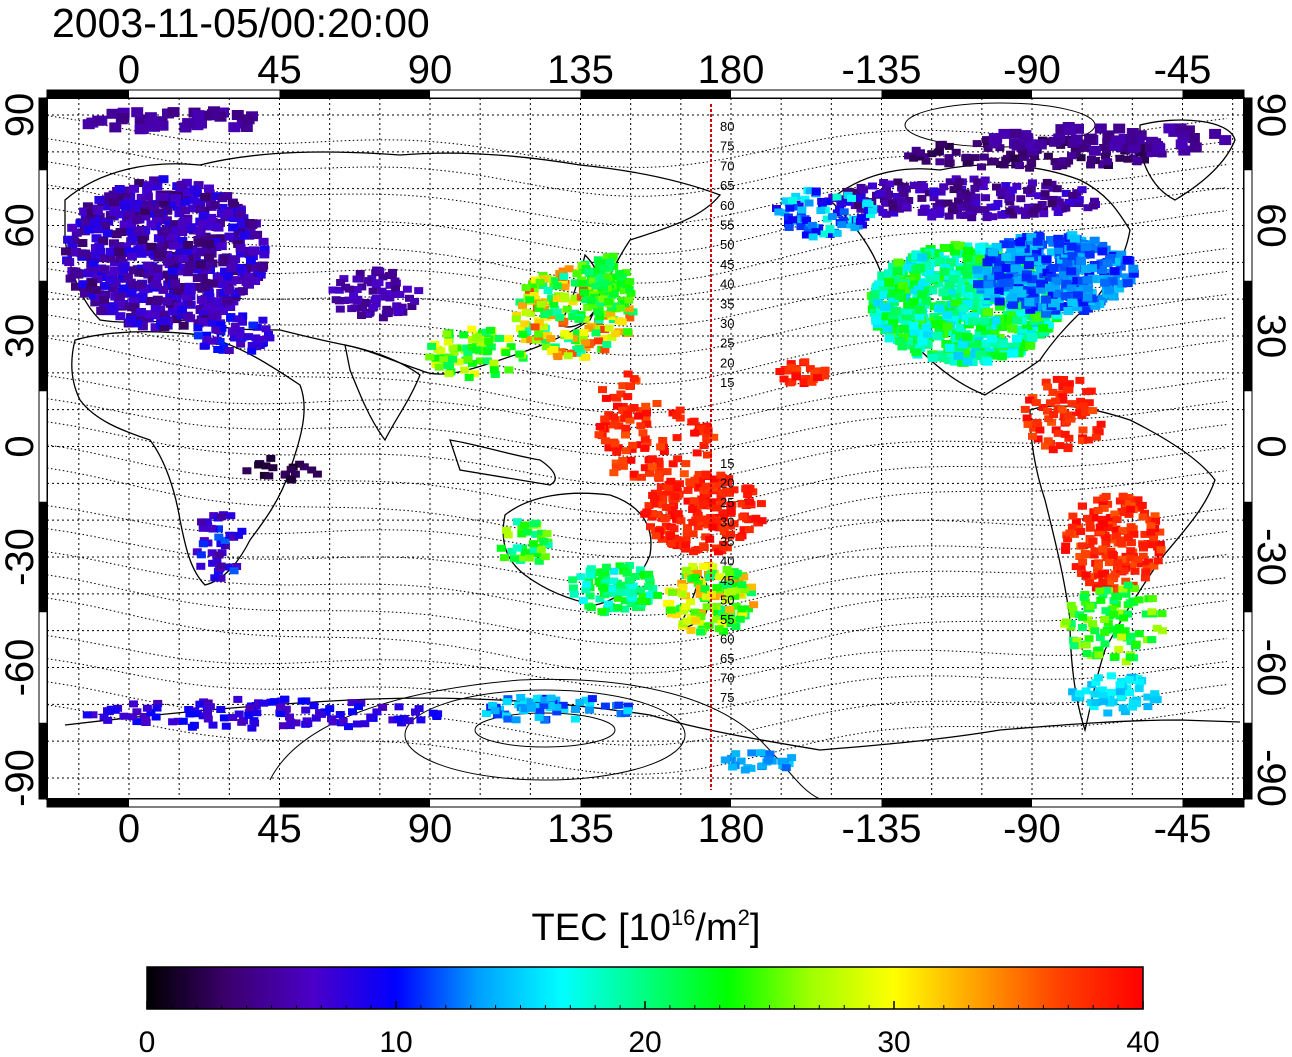  What do you see at coordinates (1248, 134) in the screenshot?
I see `axis-bar-segment` at bounding box center [1248, 134].